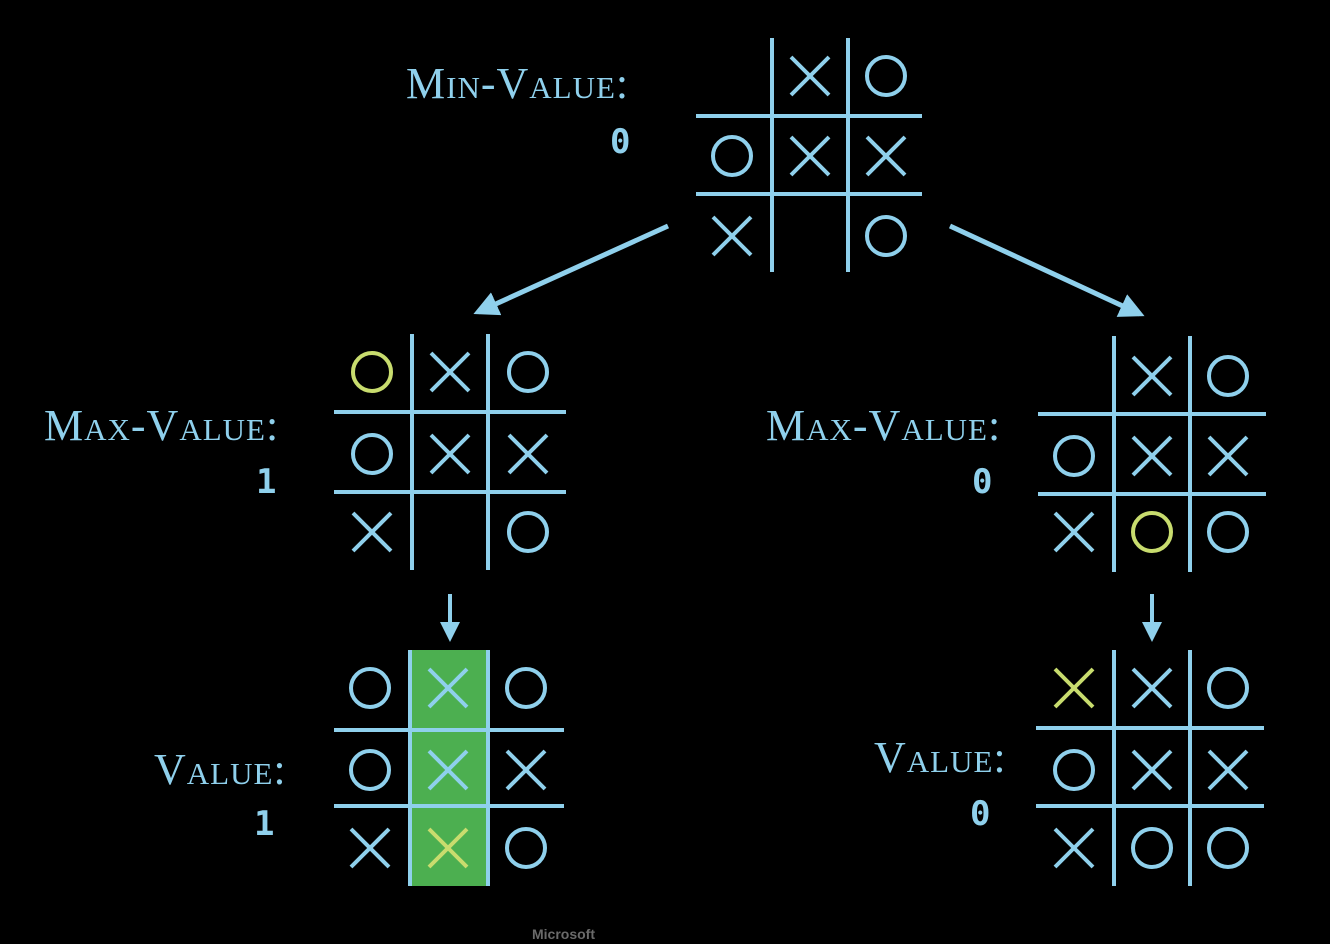  I want to click on left-child-cell-5-x-mark, so click(528, 454).